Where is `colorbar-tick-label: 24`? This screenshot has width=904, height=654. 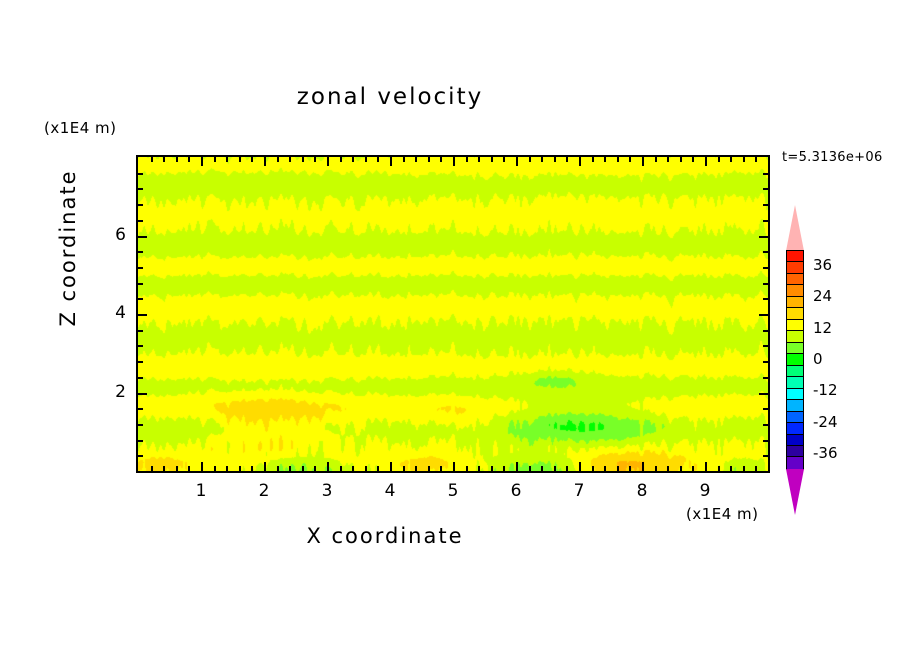
colorbar-tick-label: 24 is located at coordinates (823, 296).